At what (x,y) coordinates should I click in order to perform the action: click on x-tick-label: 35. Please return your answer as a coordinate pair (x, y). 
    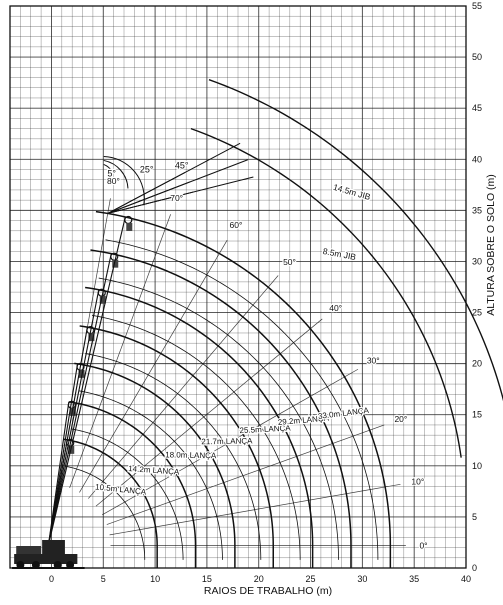
    Looking at the image, I should click on (414, 579).